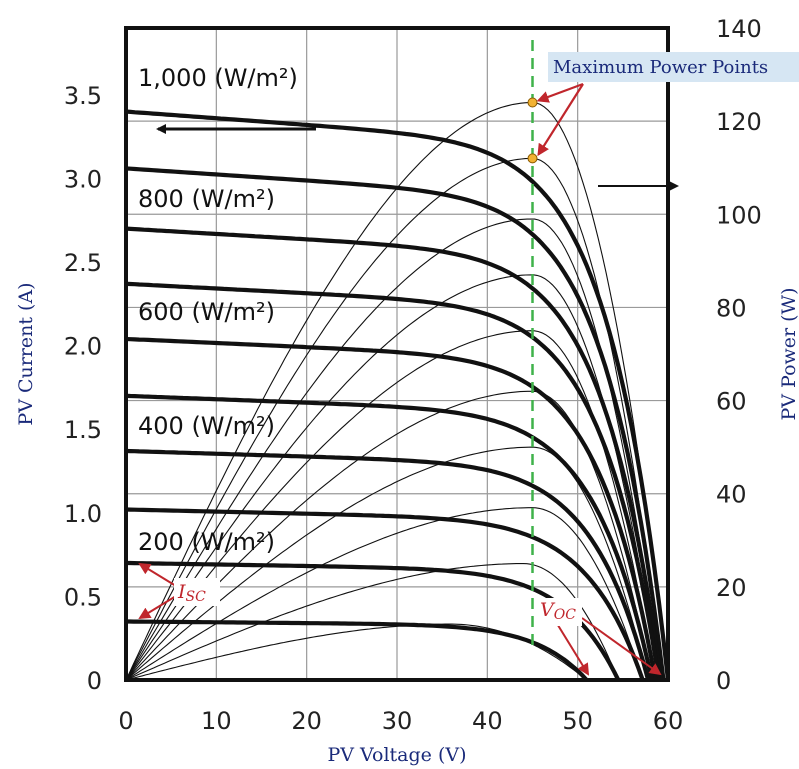 The width and height of the screenshot is (799, 769). What do you see at coordinates (739, 29) in the screenshot?
I see `y-right-tick-label: 140` at bounding box center [739, 29].